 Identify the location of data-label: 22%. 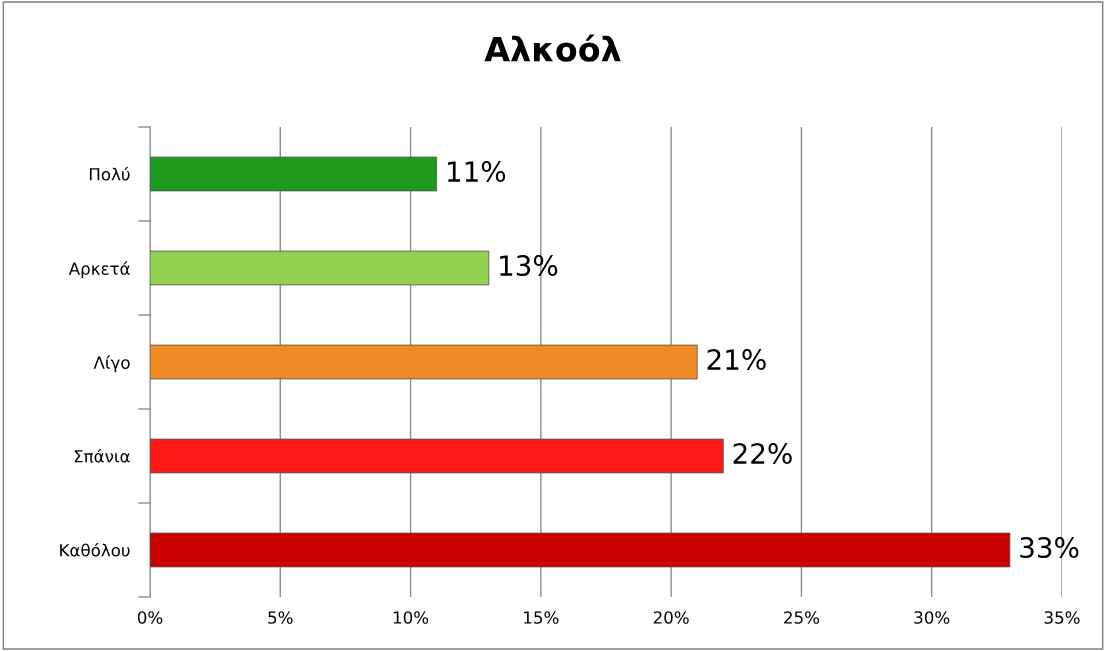
(762, 454).